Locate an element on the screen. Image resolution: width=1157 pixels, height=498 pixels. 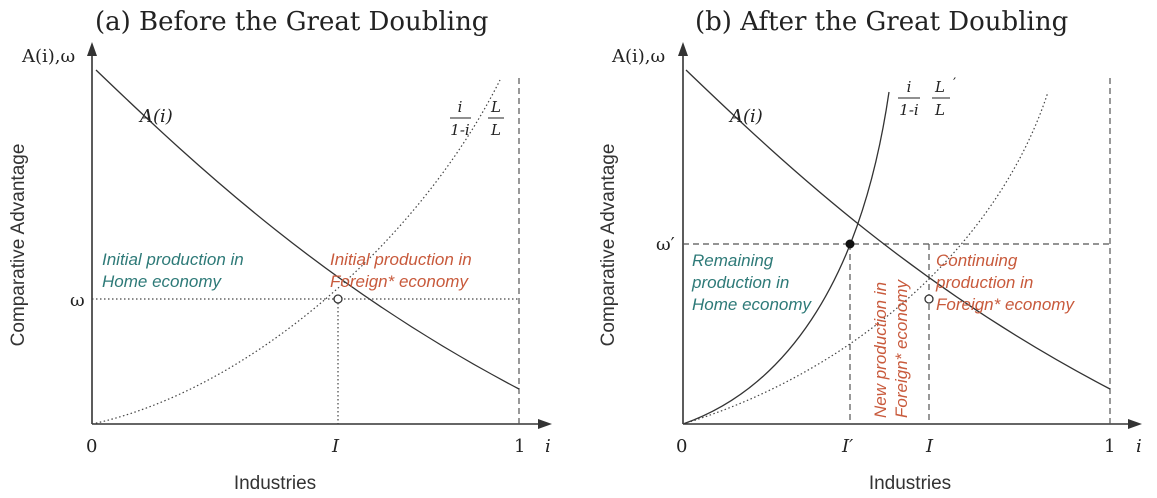
panel-b-one-label: 1 is located at coordinates (1109, 446).